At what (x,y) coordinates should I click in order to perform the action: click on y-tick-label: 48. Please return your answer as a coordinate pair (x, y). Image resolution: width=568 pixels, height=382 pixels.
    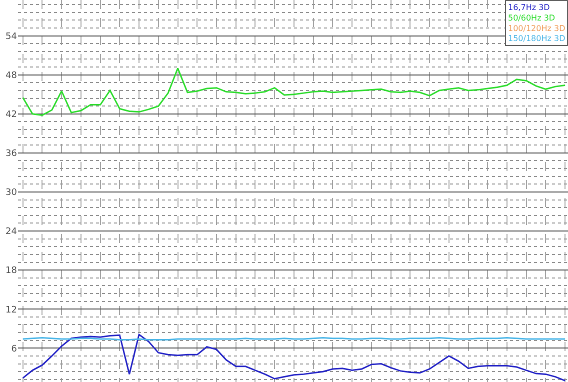
    Looking at the image, I should click on (12, 75).